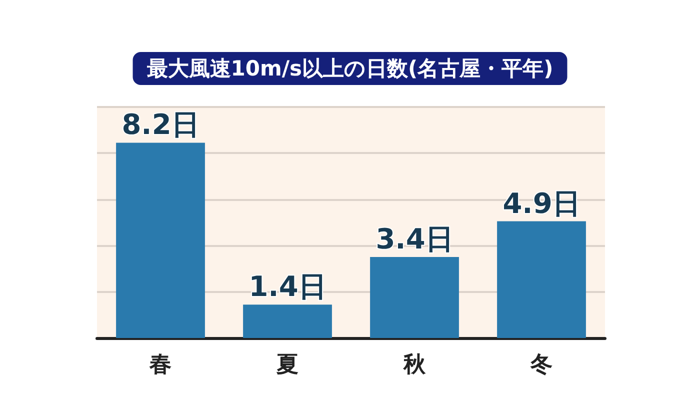 The height and width of the screenshot is (393, 700). I want to click on data-label: 4.9日, so click(541, 203).